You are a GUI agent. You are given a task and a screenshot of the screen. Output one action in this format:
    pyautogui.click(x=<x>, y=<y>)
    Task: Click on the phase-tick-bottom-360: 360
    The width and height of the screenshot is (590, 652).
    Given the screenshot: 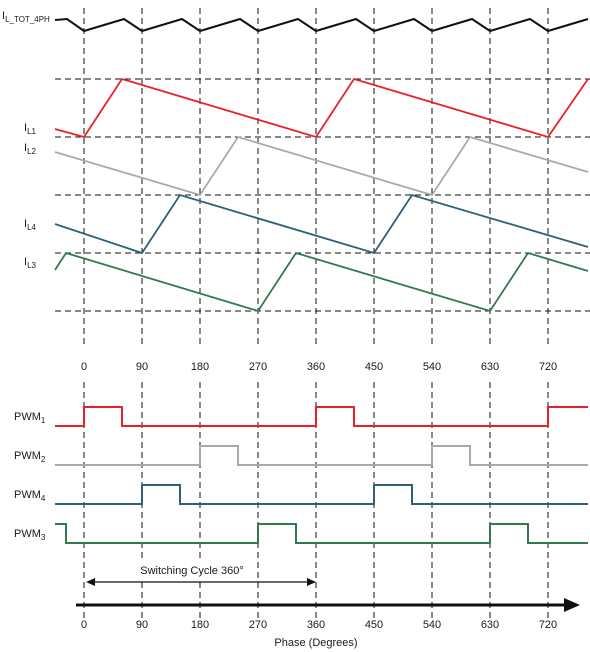 What is the action you would take?
    pyautogui.click(x=316, y=625)
    